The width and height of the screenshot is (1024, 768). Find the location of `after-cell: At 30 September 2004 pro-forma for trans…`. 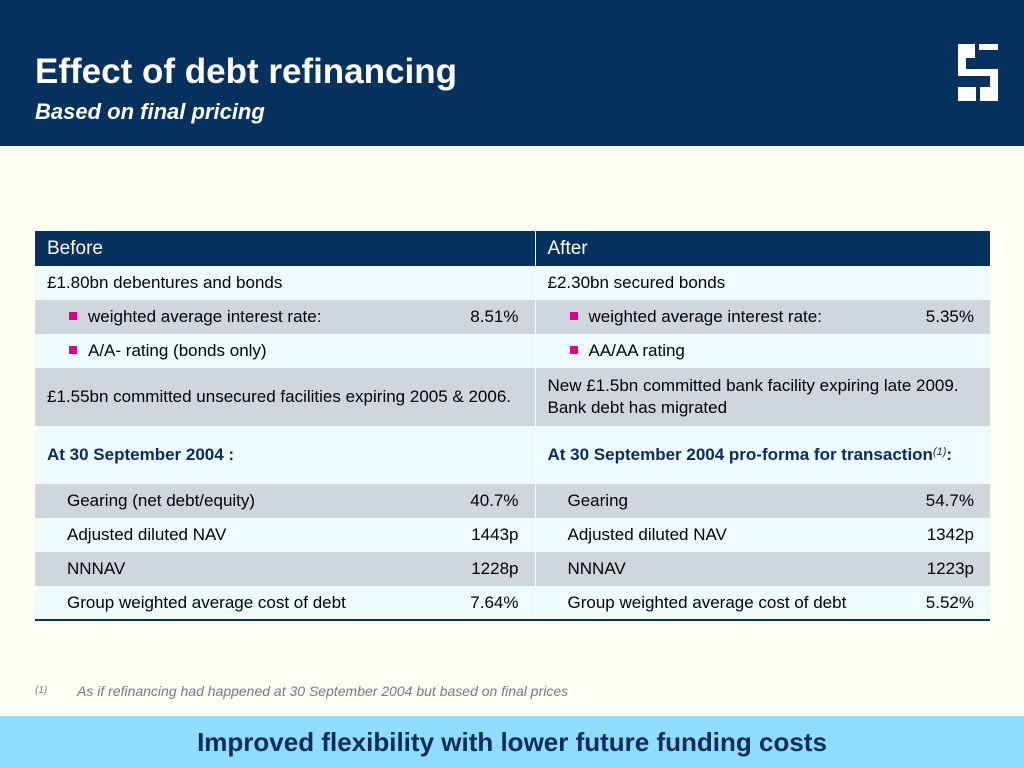

after-cell: At 30 September 2004 pro-forma for trans… is located at coordinates (762, 455).